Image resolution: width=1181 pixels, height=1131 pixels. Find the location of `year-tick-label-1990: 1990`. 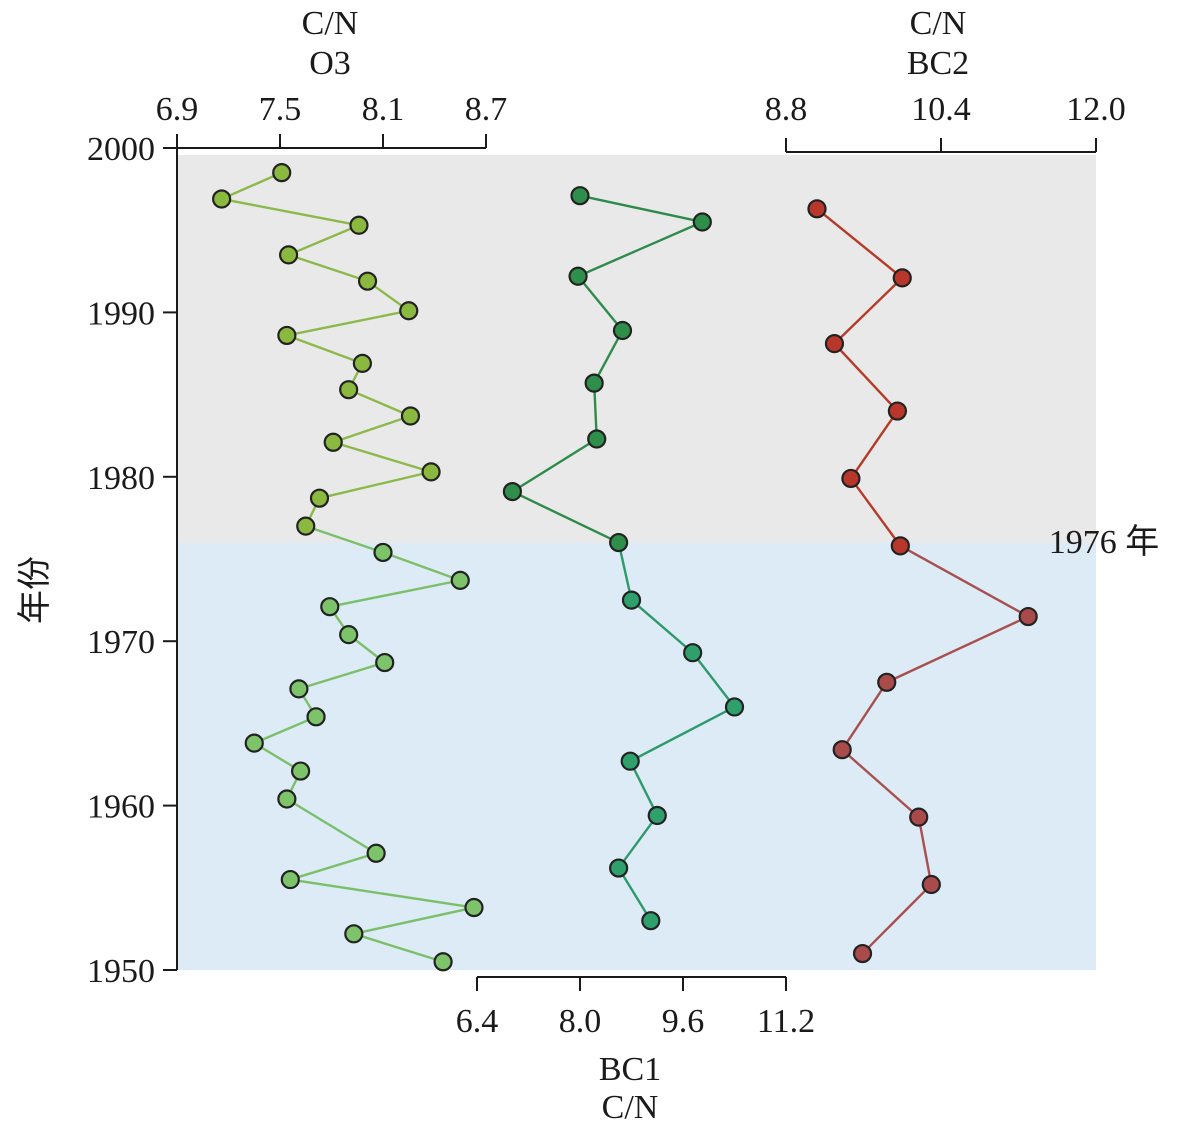

year-tick-label-1990: 1990 is located at coordinates (121, 313).